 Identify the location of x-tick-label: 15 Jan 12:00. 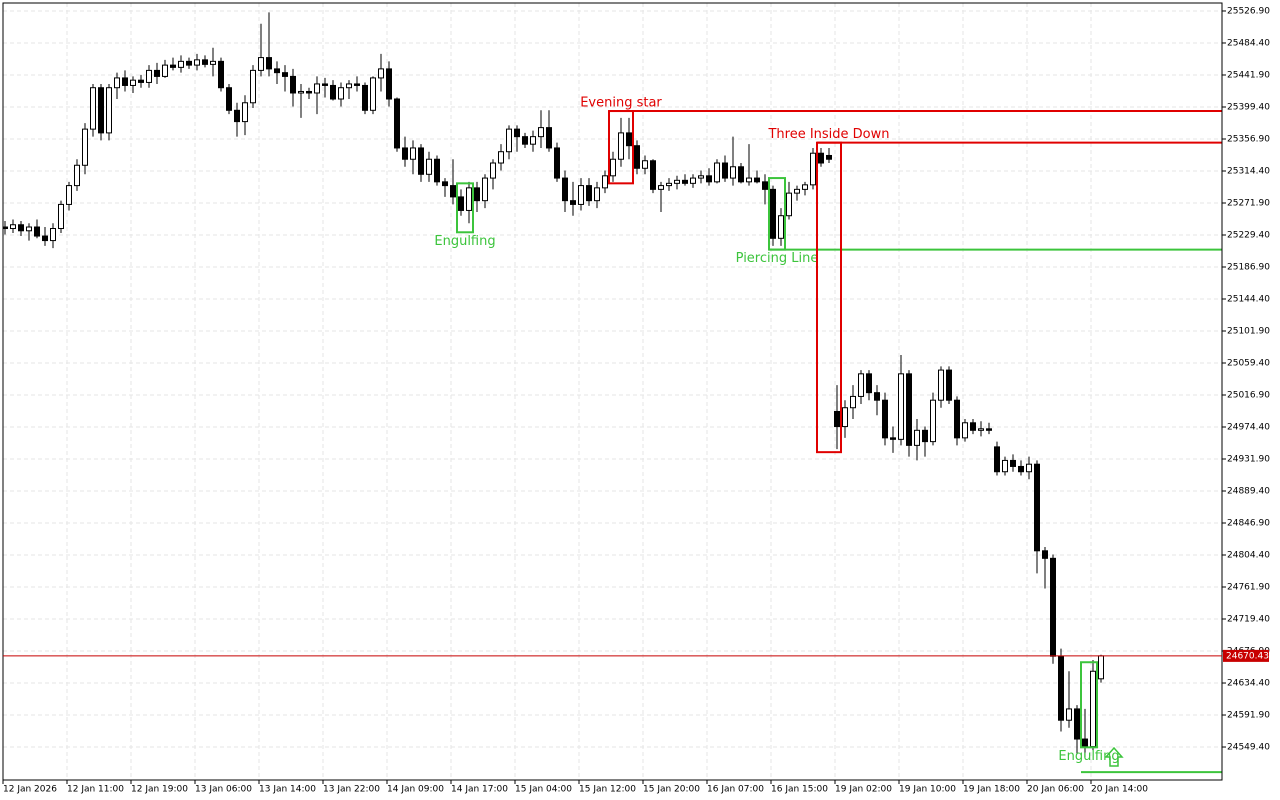
(607, 790).